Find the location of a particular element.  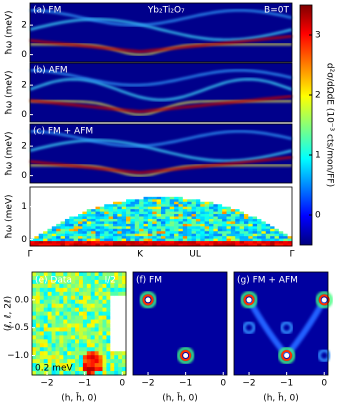

annotation: Yb₂Ti₂O₇ is located at coordinates (166, 11).